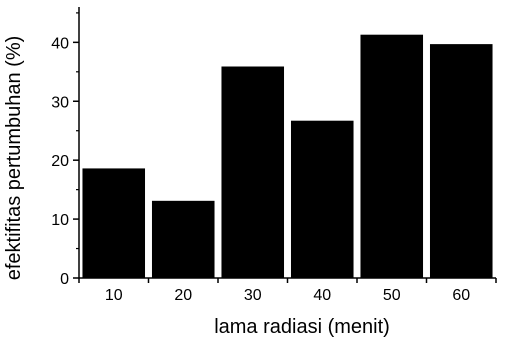 Image resolution: width=523 pixels, height=338 pixels. What do you see at coordinates (392, 295) in the screenshot?
I see `x-tick-label-50: 50` at bounding box center [392, 295].